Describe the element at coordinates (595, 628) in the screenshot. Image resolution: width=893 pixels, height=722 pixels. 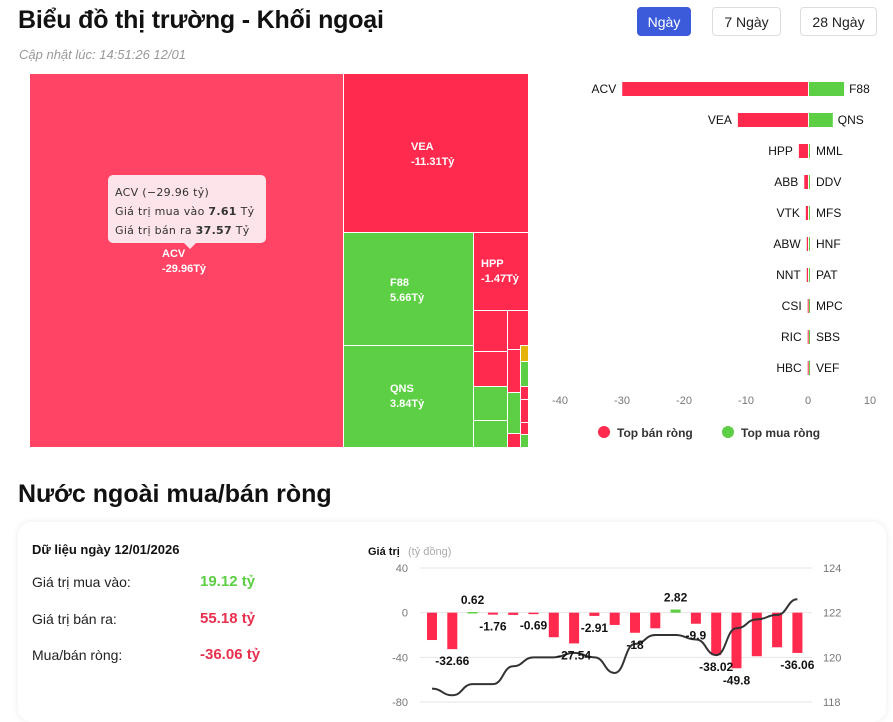
I see `bar-value-label: -2.91` at that location.